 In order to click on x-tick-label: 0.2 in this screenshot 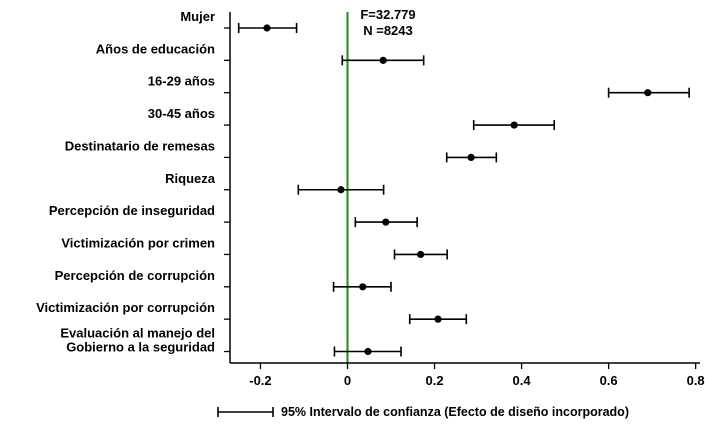, I will do `click(434, 380)`.